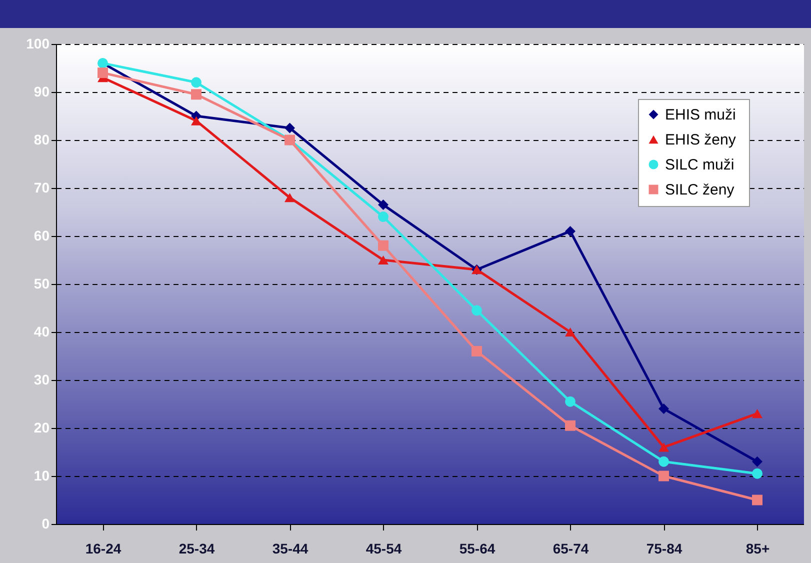  I want to click on x-tick-label: 55-64, so click(477, 548).